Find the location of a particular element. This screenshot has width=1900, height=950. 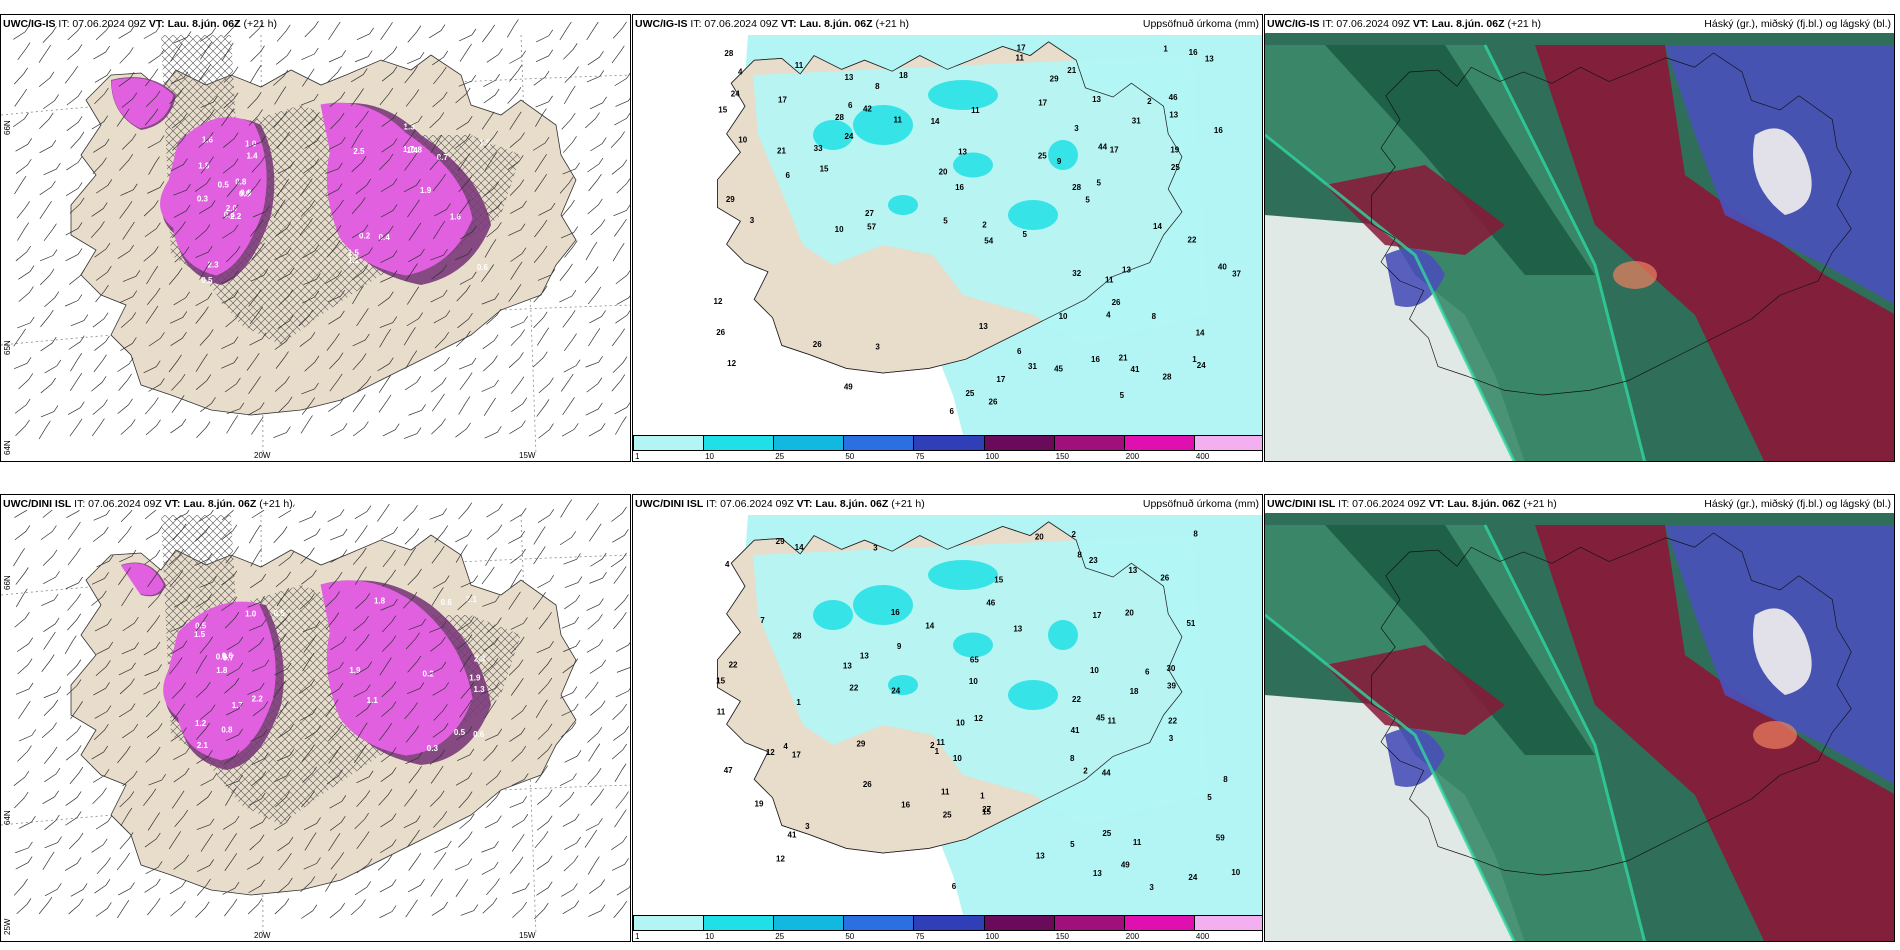

precip-value-label: 15 is located at coordinates (824, 169).